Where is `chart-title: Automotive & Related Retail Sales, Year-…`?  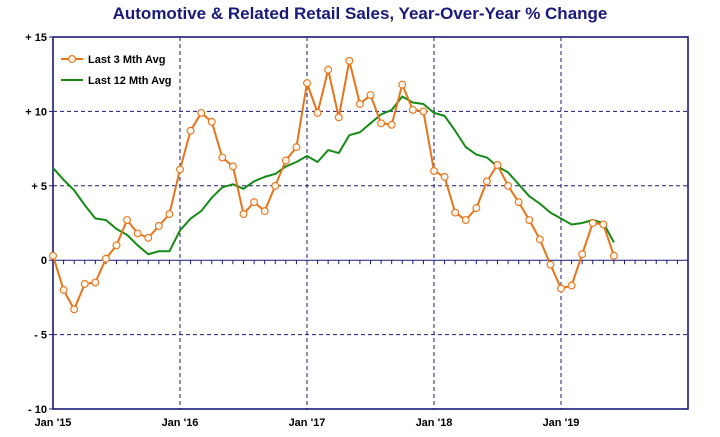 chart-title: Automotive & Related Retail Sales, Year-… is located at coordinates (360, 13).